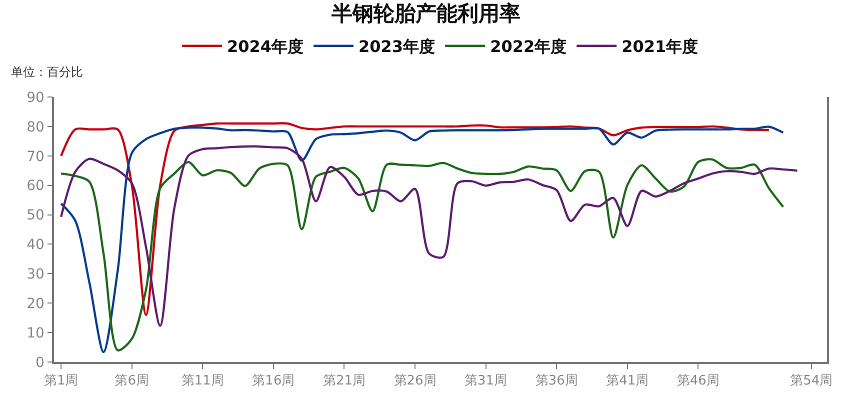 The width and height of the screenshot is (852, 400). Describe the element at coordinates (660, 46) in the screenshot. I see `legend-label: 2021年度` at that location.